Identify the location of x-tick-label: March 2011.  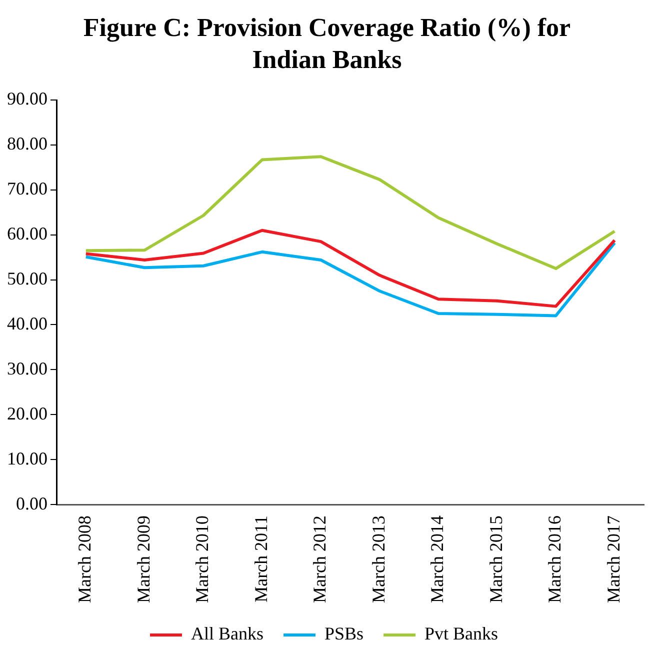
(260, 559).